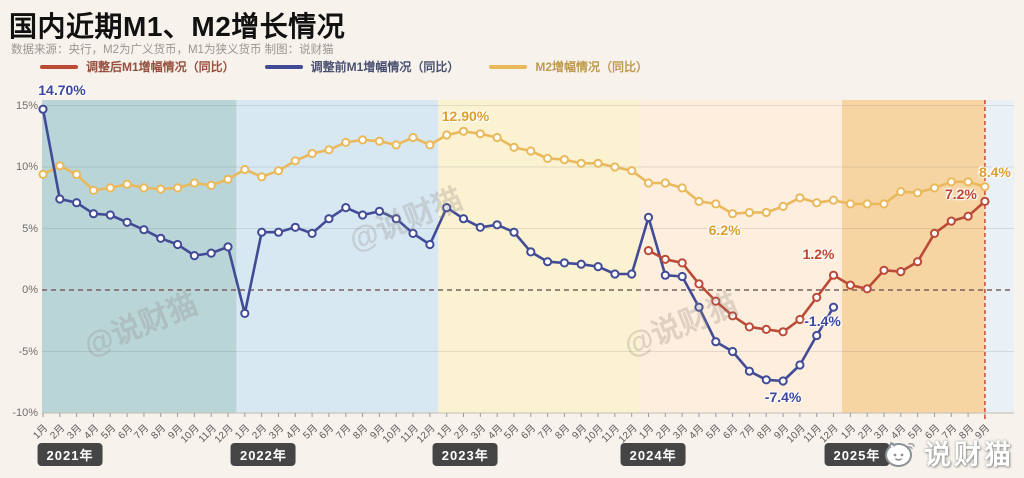 The width and height of the screenshot is (1024, 478). I want to click on legend: 调整后M1增幅情况（同比） 调整前M1增幅情况（同比） M2增幅情况（同比）, so click(344, 66).